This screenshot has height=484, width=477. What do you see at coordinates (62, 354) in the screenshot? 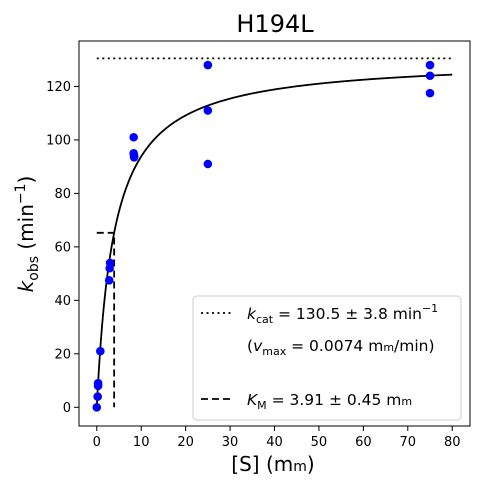
I see `y-tick-label: 20` at bounding box center [62, 354].